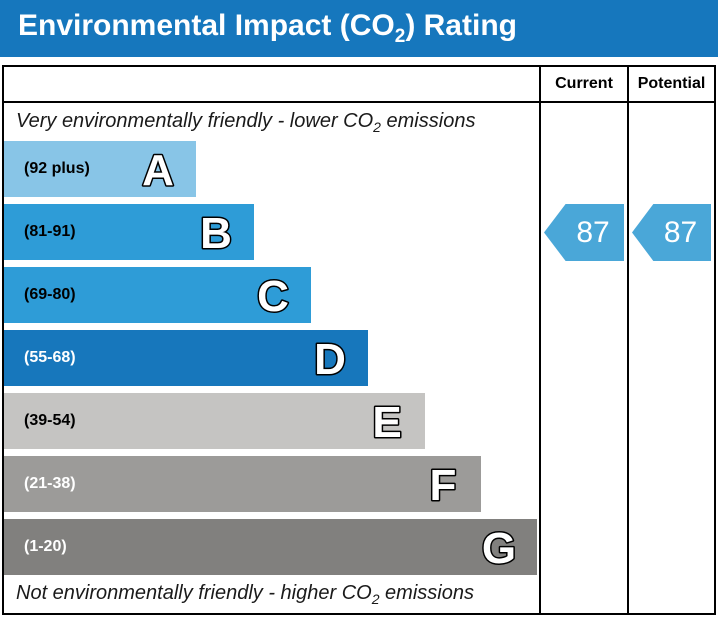 Image resolution: width=718 pixels, height=619 pixels. Describe the element at coordinates (400, 36) in the screenshot. I see `title-subscript: 2` at that location.